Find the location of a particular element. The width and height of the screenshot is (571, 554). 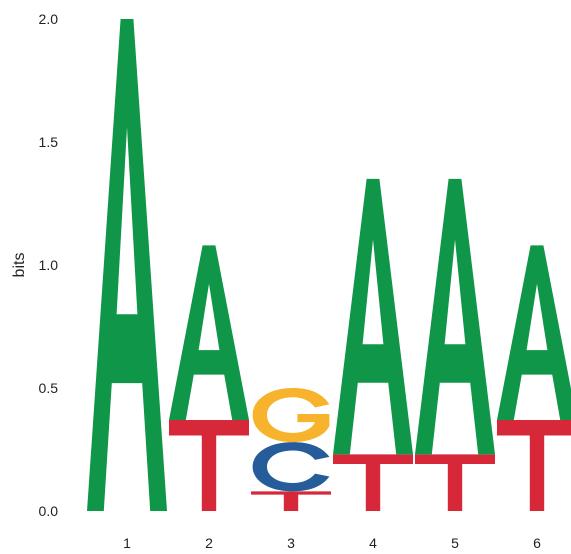

x-tick-label: 6 is located at coordinates (537, 543).